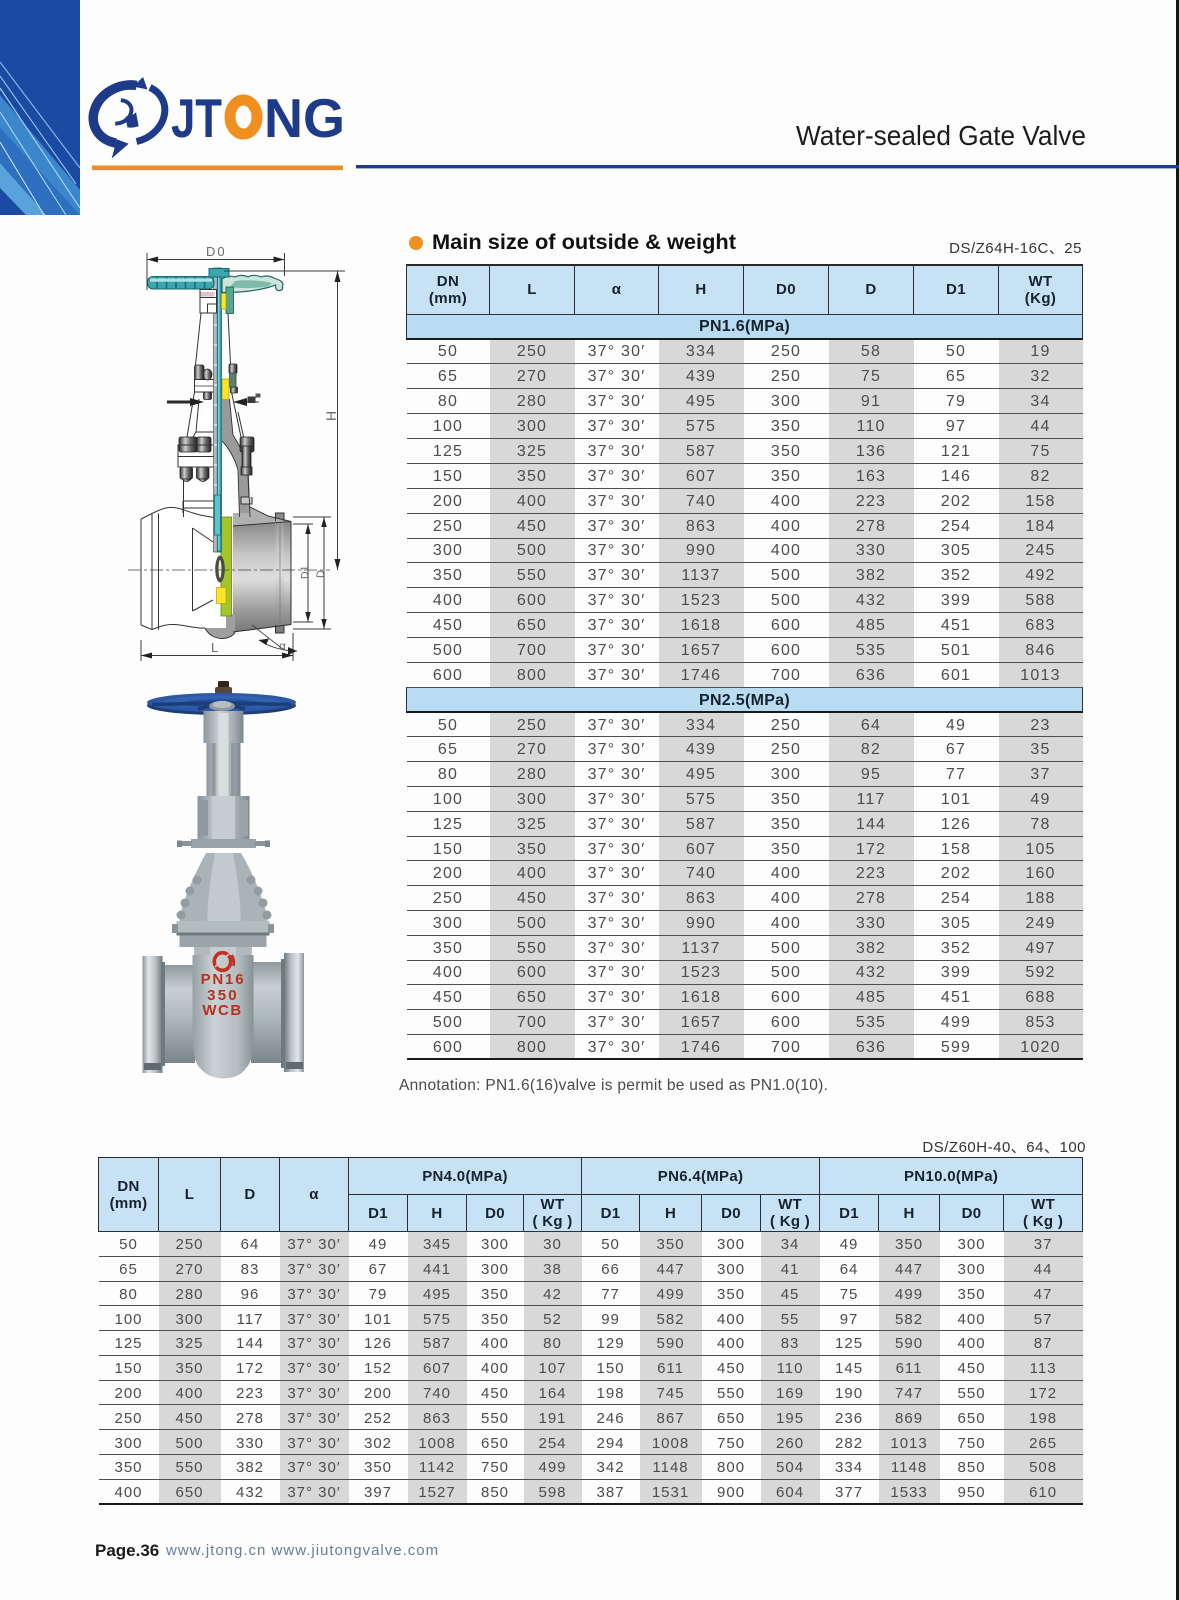  I want to click on svg-text: H, so click(331, 416).